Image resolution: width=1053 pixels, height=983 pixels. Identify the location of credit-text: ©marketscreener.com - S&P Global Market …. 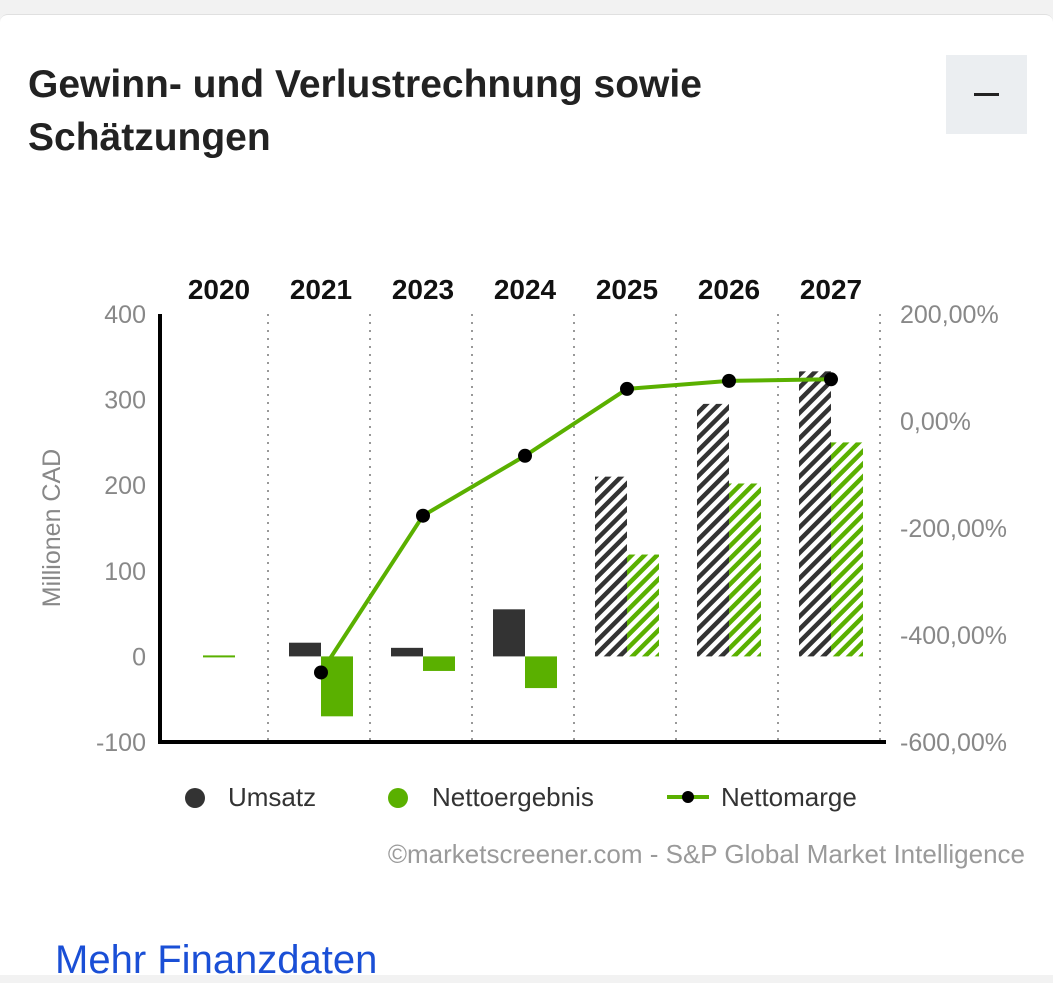
(706, 854).